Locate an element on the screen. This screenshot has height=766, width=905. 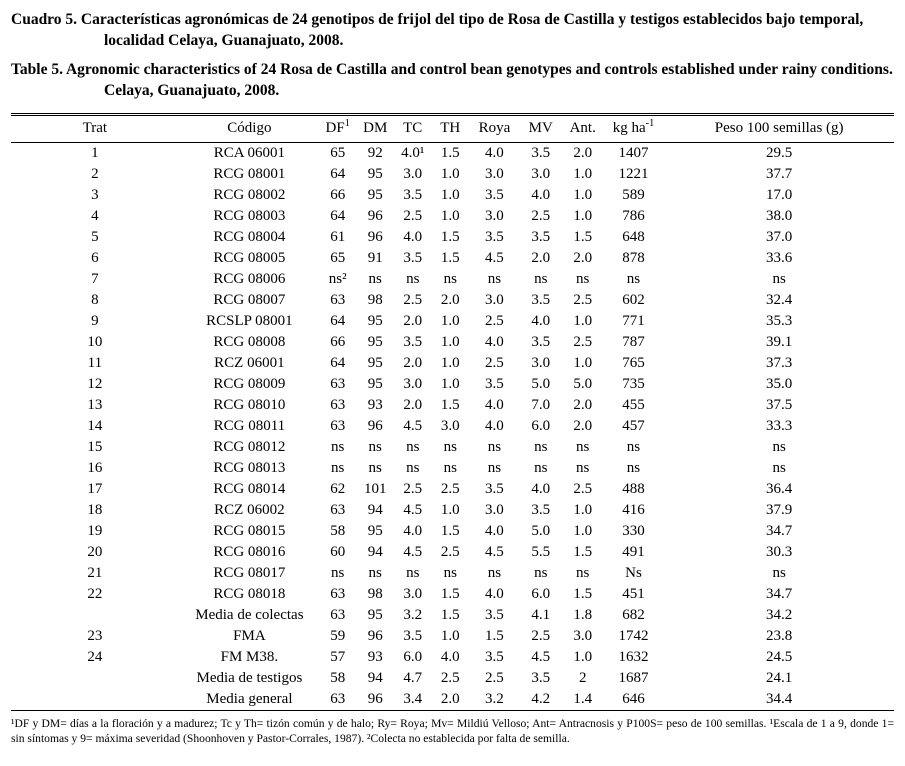
table-cell: 66 is located at coordinates (338, 341).